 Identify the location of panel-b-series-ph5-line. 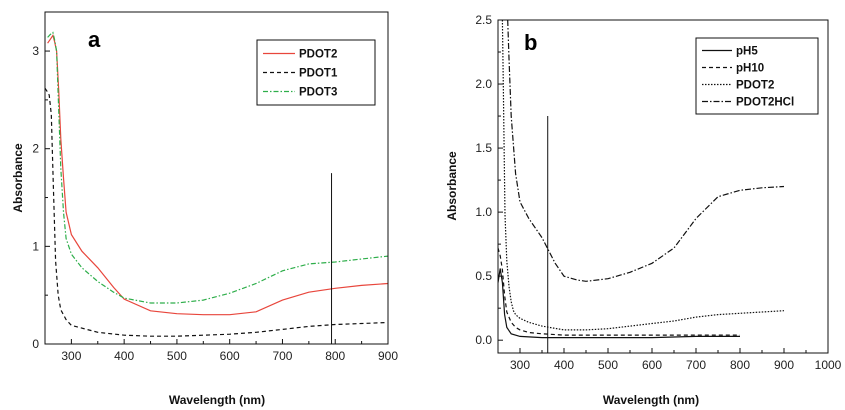
(619, 303).